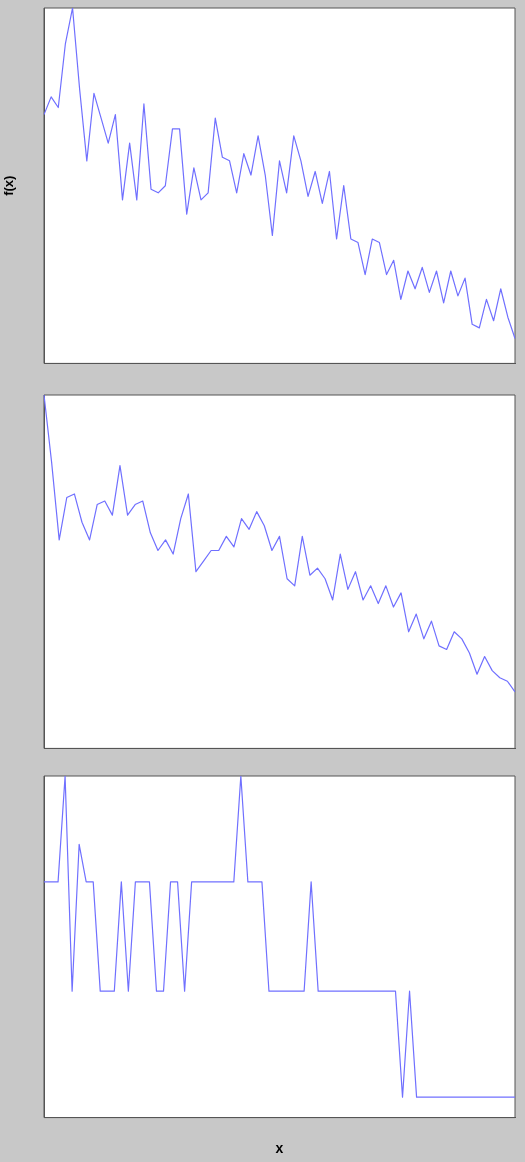 The height and width of the screenshot is (1162, 525). What do you see at coordinates (279, 1148) in the screenshot?
I see `x-axis-title: x` at bounding box center [279, 1148].